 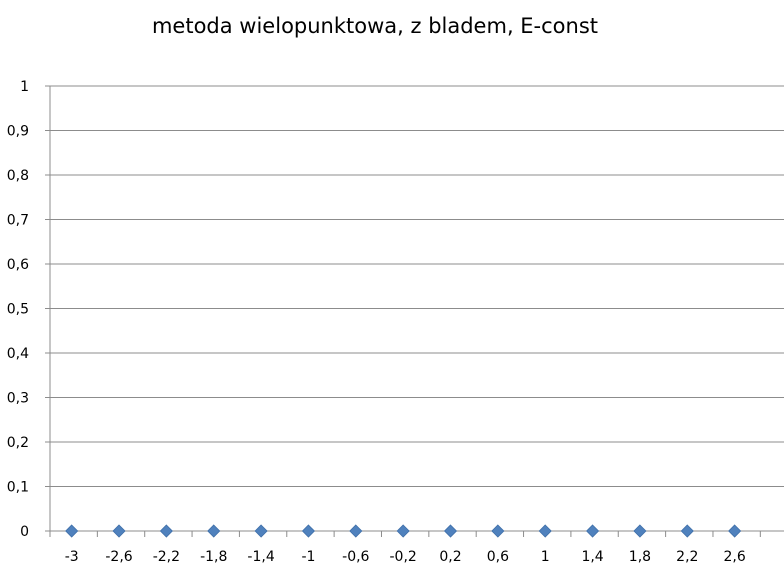 I want to click on y-tick-label: 0,5, so click(x=18, y=310).